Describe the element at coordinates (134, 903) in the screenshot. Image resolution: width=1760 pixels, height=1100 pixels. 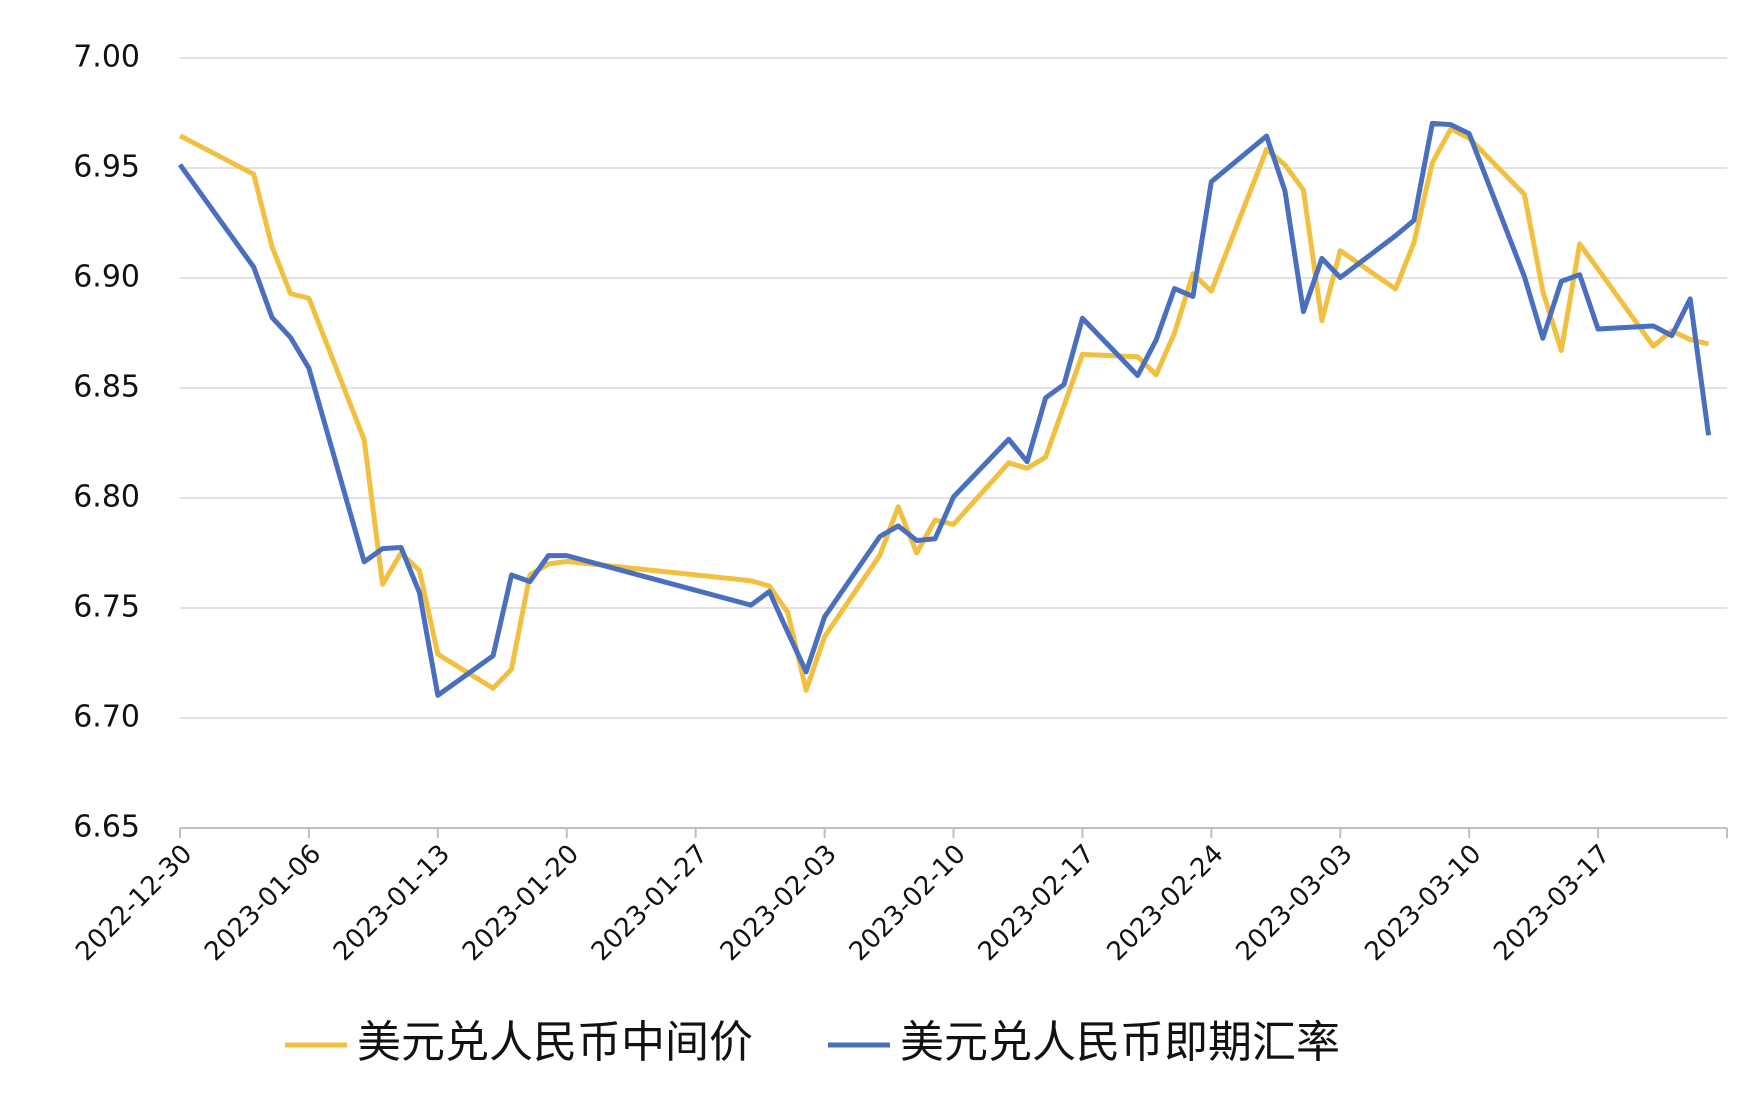
I see `x-tick-label: 2022-12-30` at that location.